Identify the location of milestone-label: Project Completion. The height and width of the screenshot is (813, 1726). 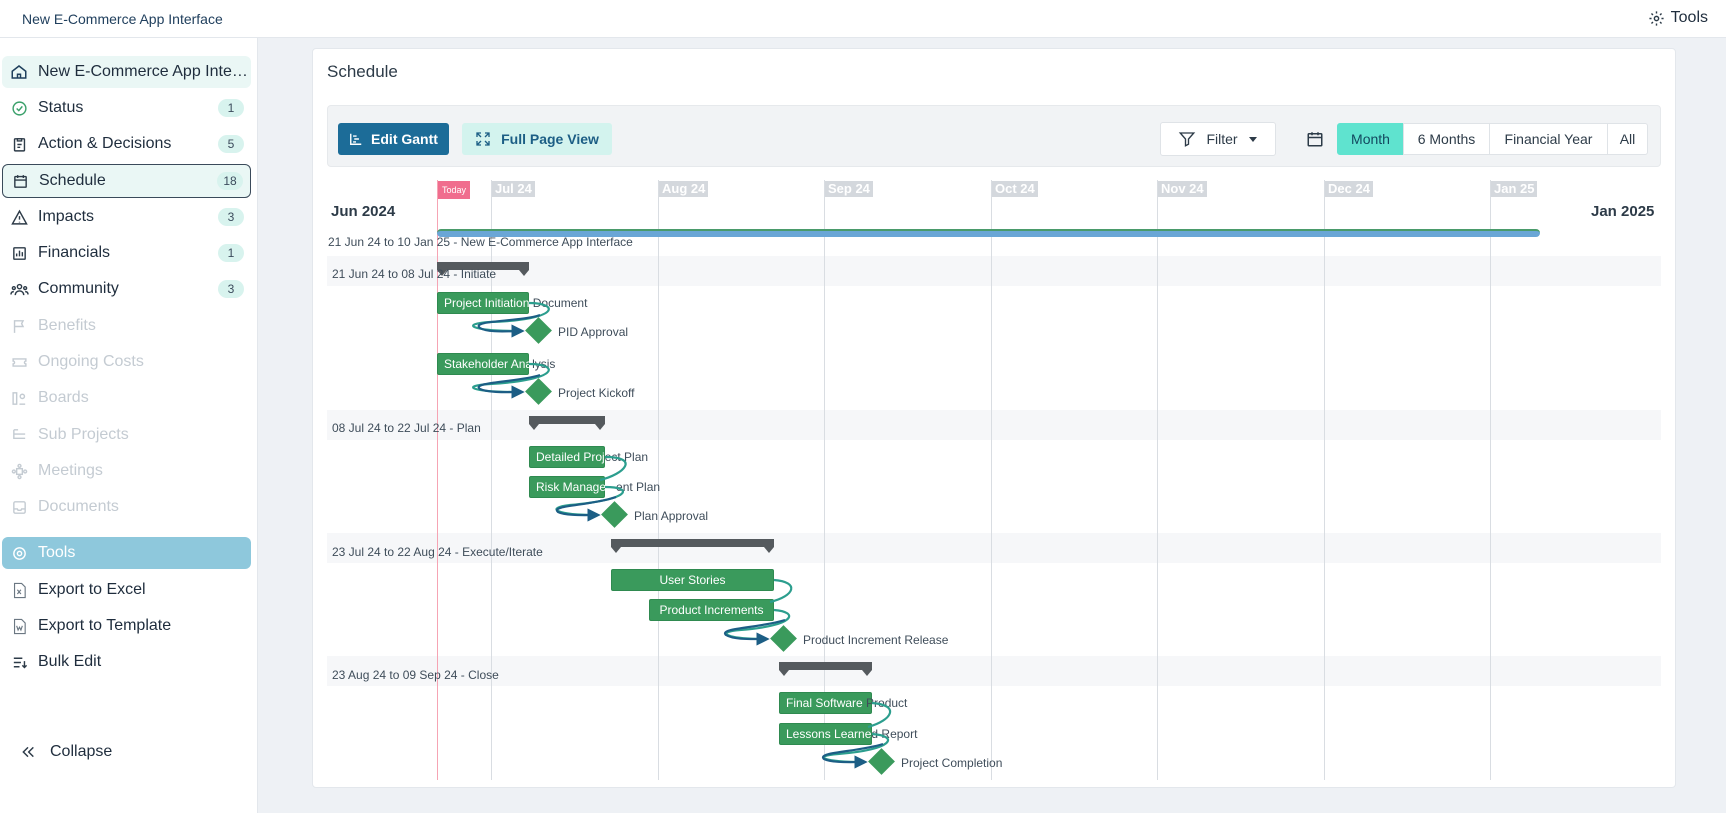
(952, 763).